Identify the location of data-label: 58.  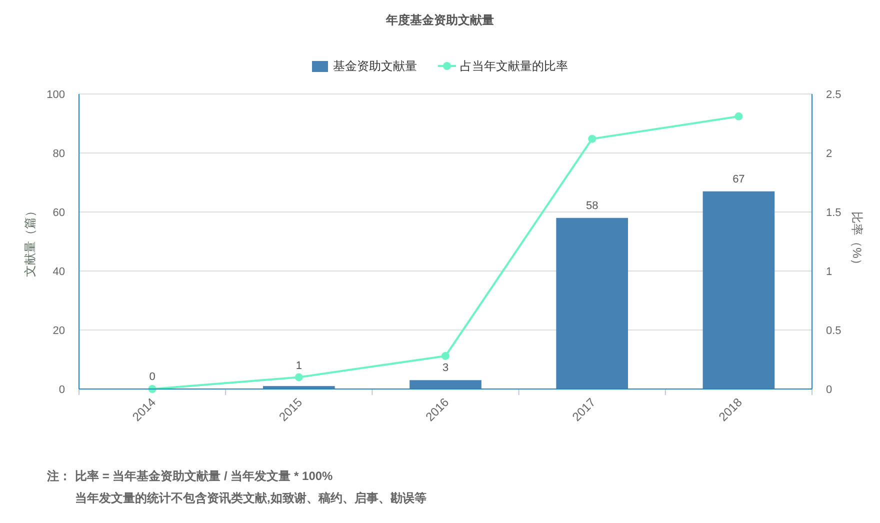
(592, 206).